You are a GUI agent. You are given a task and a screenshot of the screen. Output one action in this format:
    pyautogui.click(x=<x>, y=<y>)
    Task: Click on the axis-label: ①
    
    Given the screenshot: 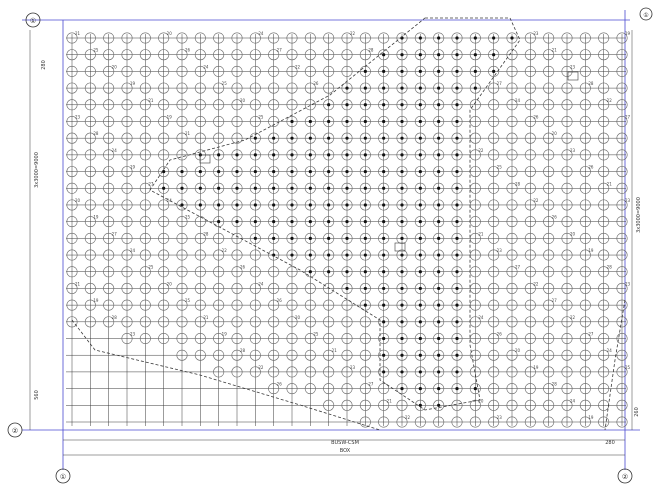 What is the action you would take?
    pyautogui.click(x=33, y=21)
    